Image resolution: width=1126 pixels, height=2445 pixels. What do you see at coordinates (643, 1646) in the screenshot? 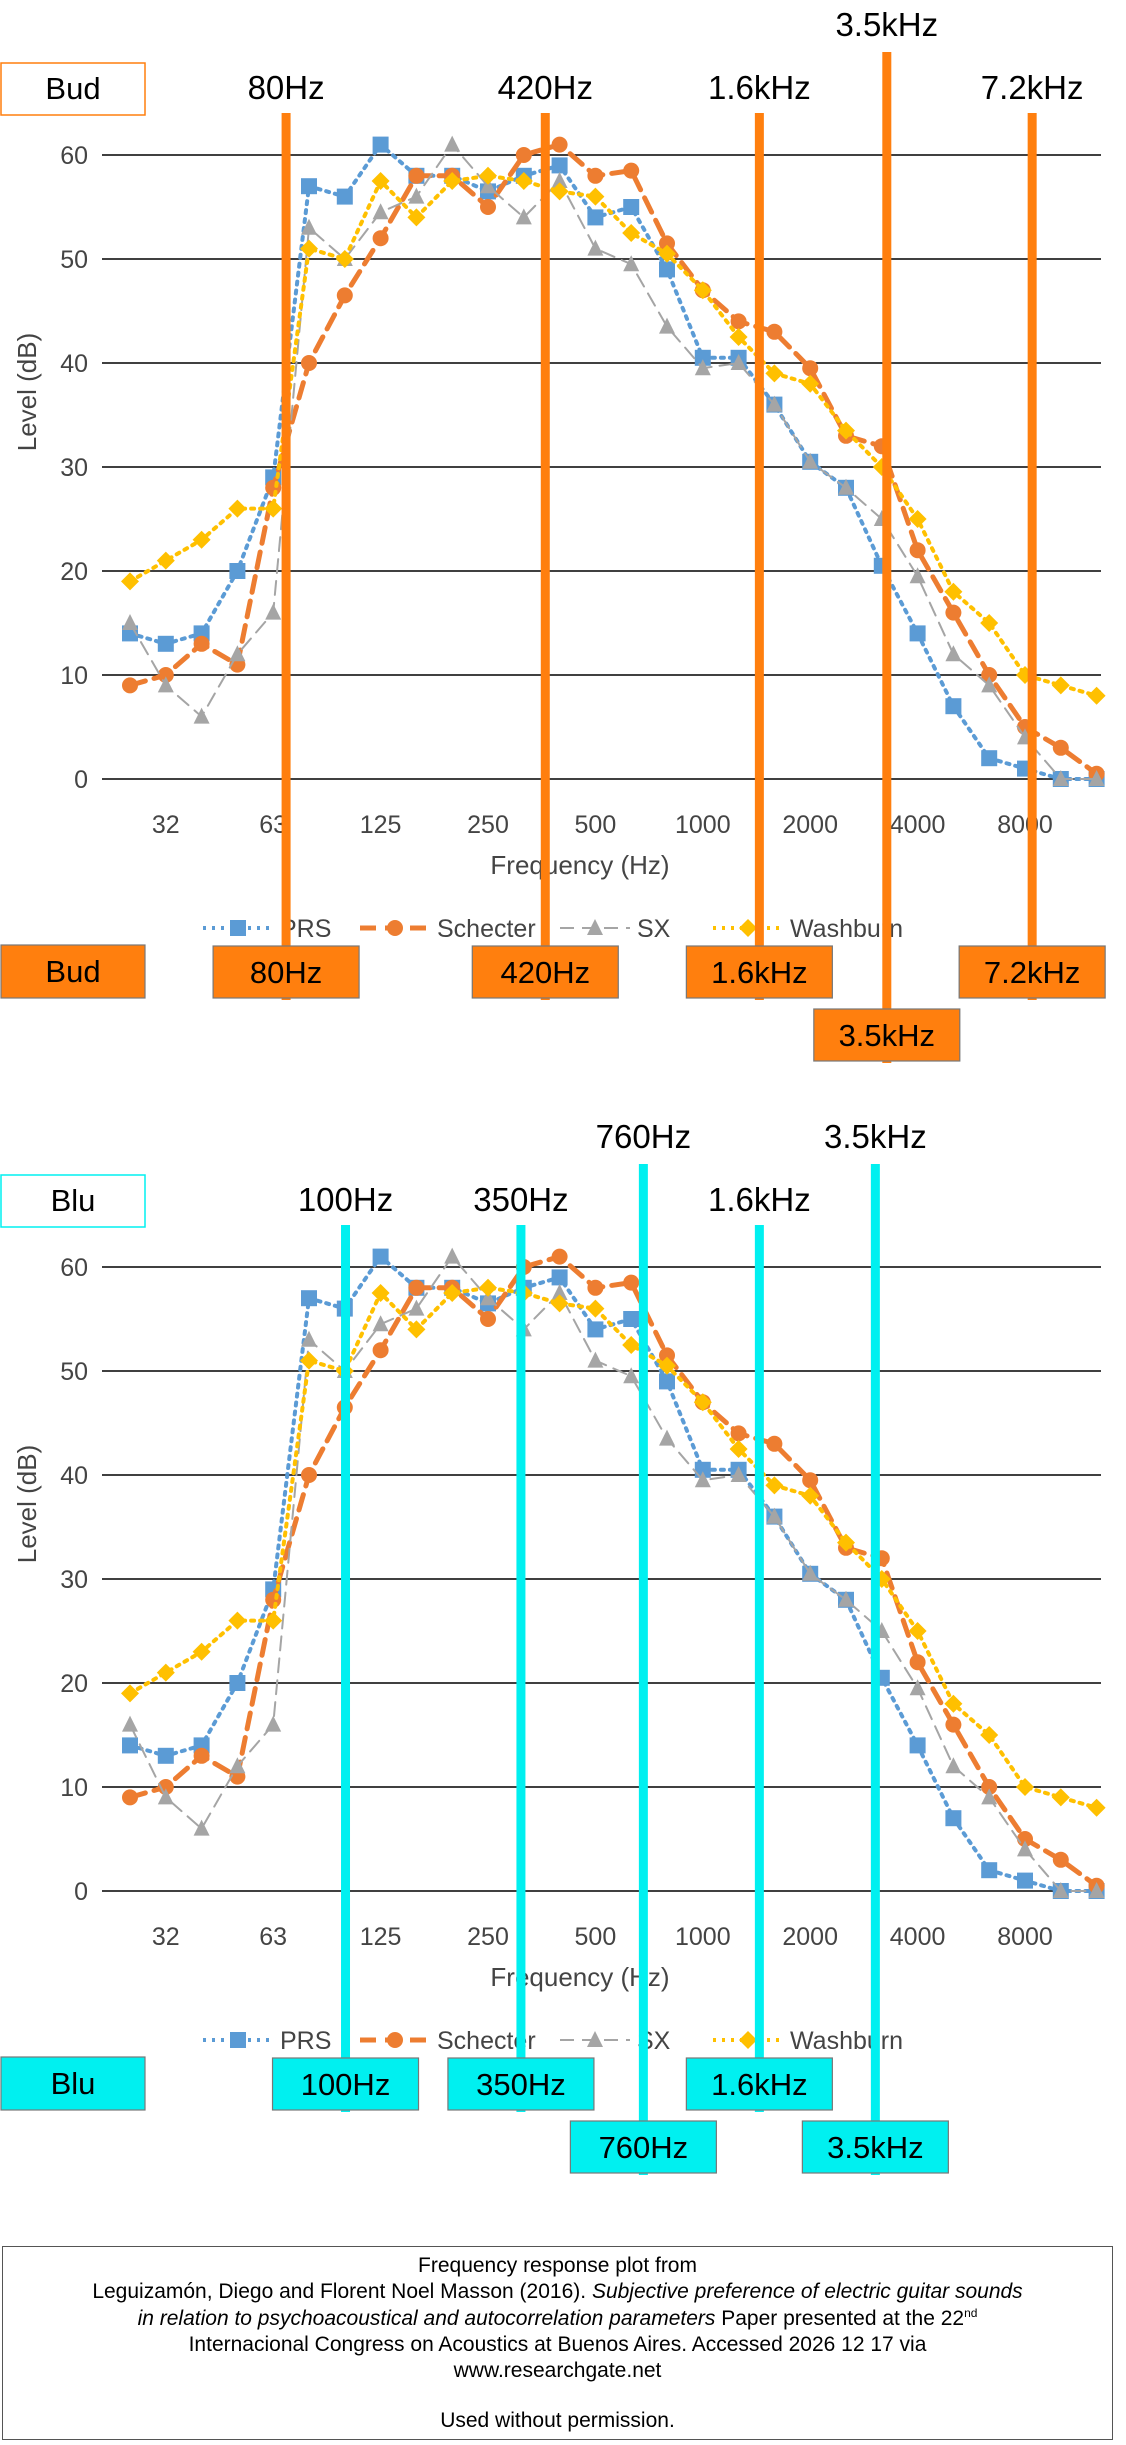
I see `frequency-marker: 760Hz 760Hz` at bounding box center [643, 1646].